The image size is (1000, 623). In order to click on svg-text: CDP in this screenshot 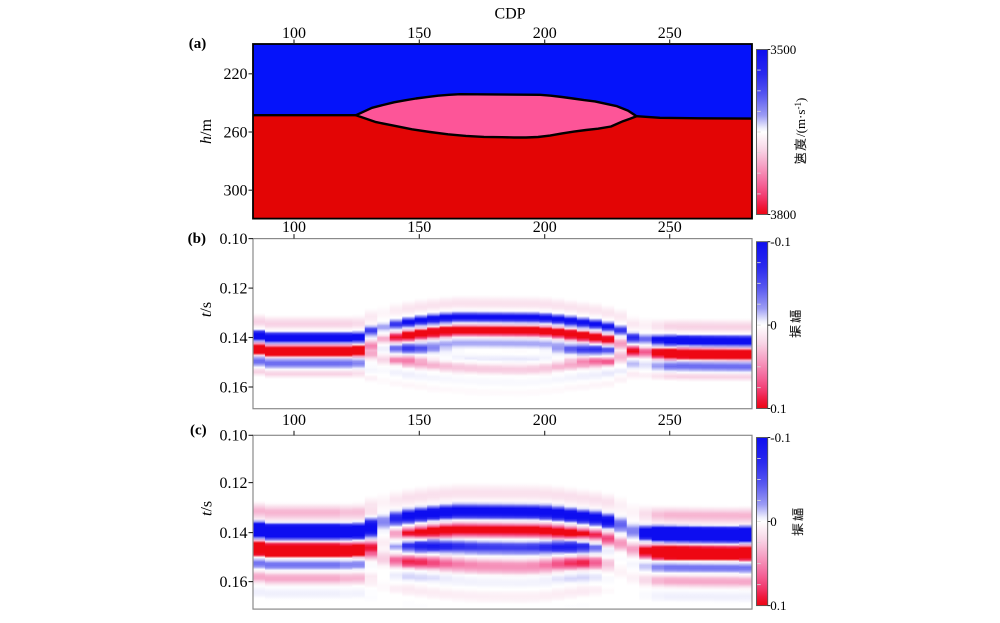, I will do `click(509, 13)`.